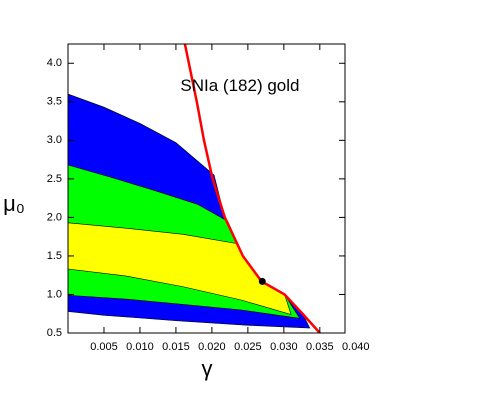  What do you see at coordinates (140, 347) in the screenshot?
I see `x-tick-label: 0.010` at bounding box center [140, 347].